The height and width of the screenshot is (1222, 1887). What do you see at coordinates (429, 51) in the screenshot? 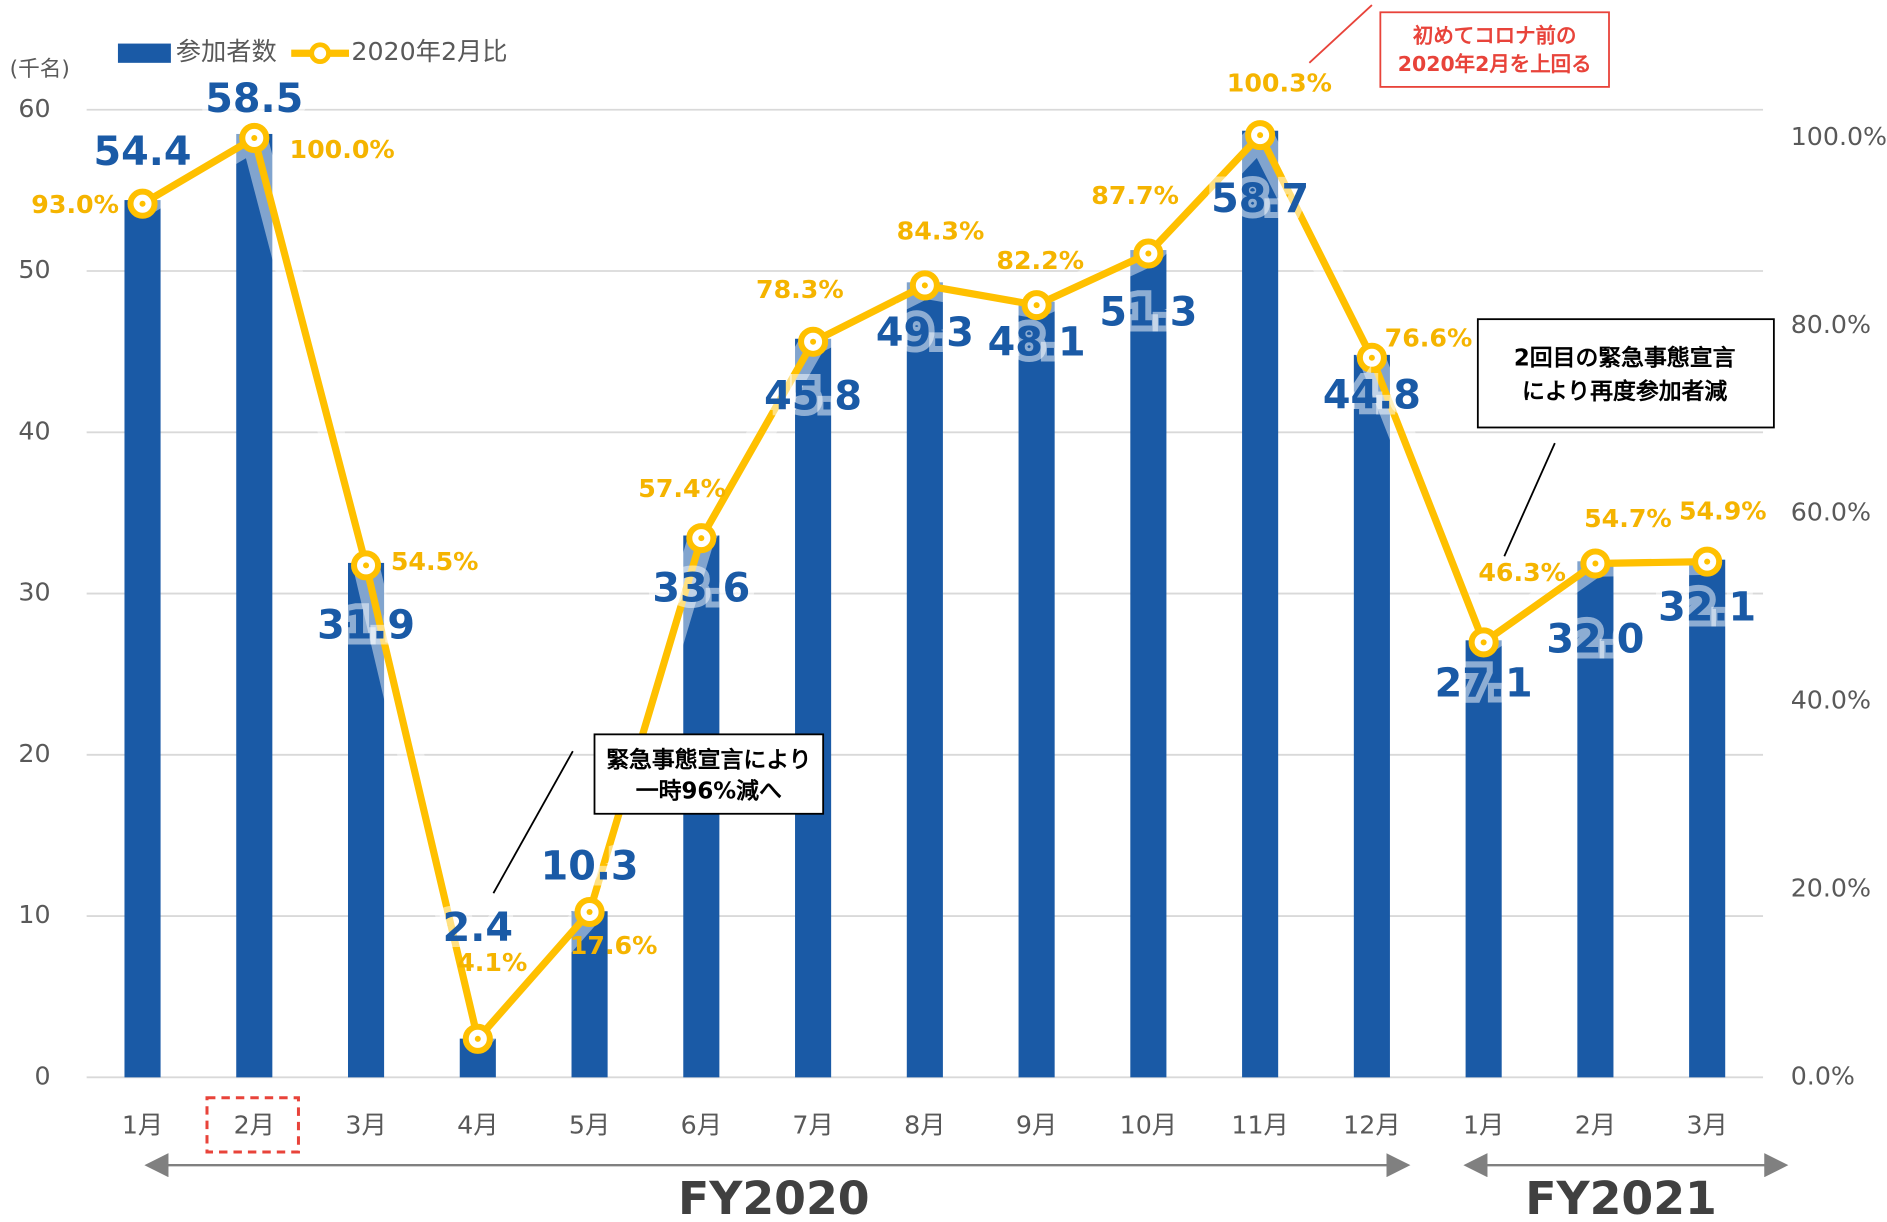
I see `legend-label: 2020年2月比` at bounding box center [429, 51].